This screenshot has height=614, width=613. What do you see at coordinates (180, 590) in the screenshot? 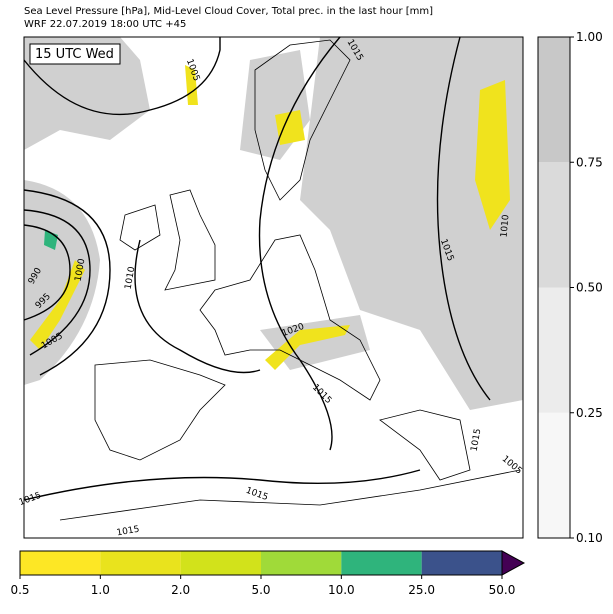
I see `colorbar-tick-label: 2.0` at bounding box center [180, 590].